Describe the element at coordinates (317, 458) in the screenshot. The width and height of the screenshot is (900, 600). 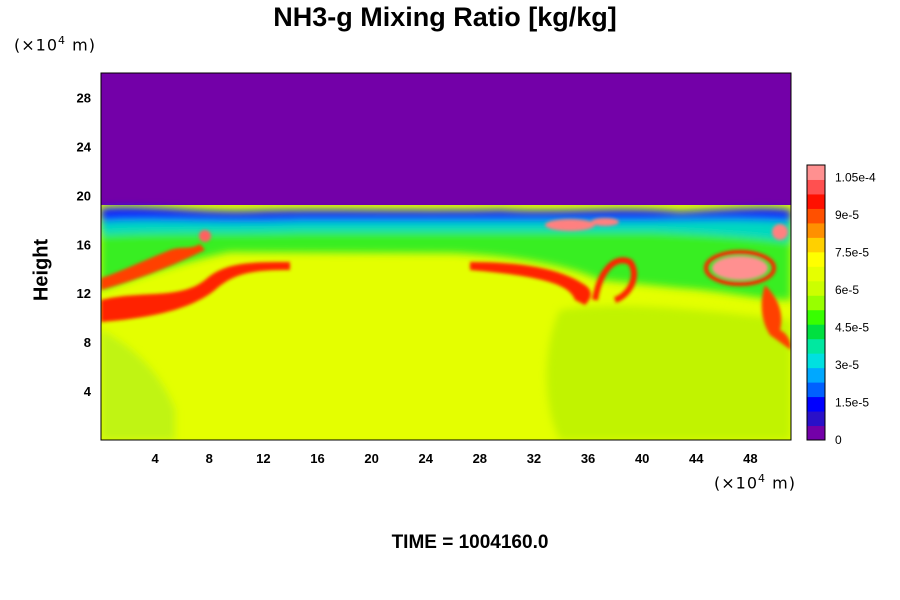
I see `x-tick-label: 16` at that location.